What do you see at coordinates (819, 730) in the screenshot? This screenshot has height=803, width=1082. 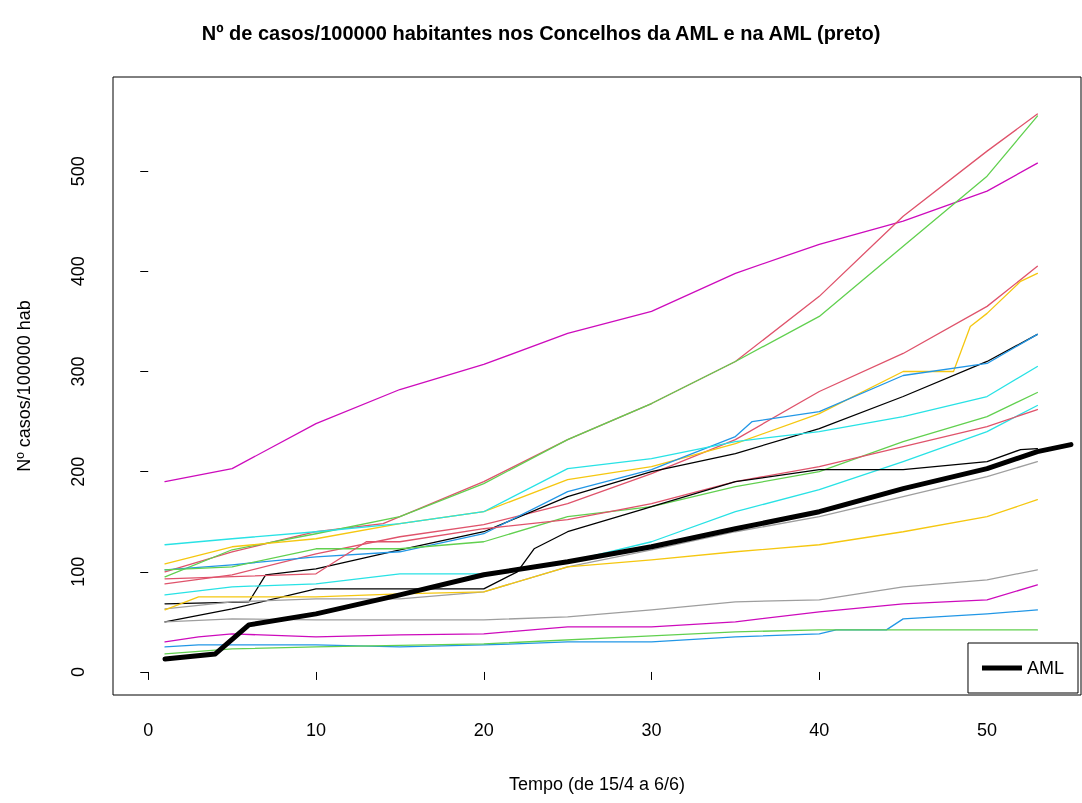 I see `x-tick-label: 40` at bounding box center [819, 730].